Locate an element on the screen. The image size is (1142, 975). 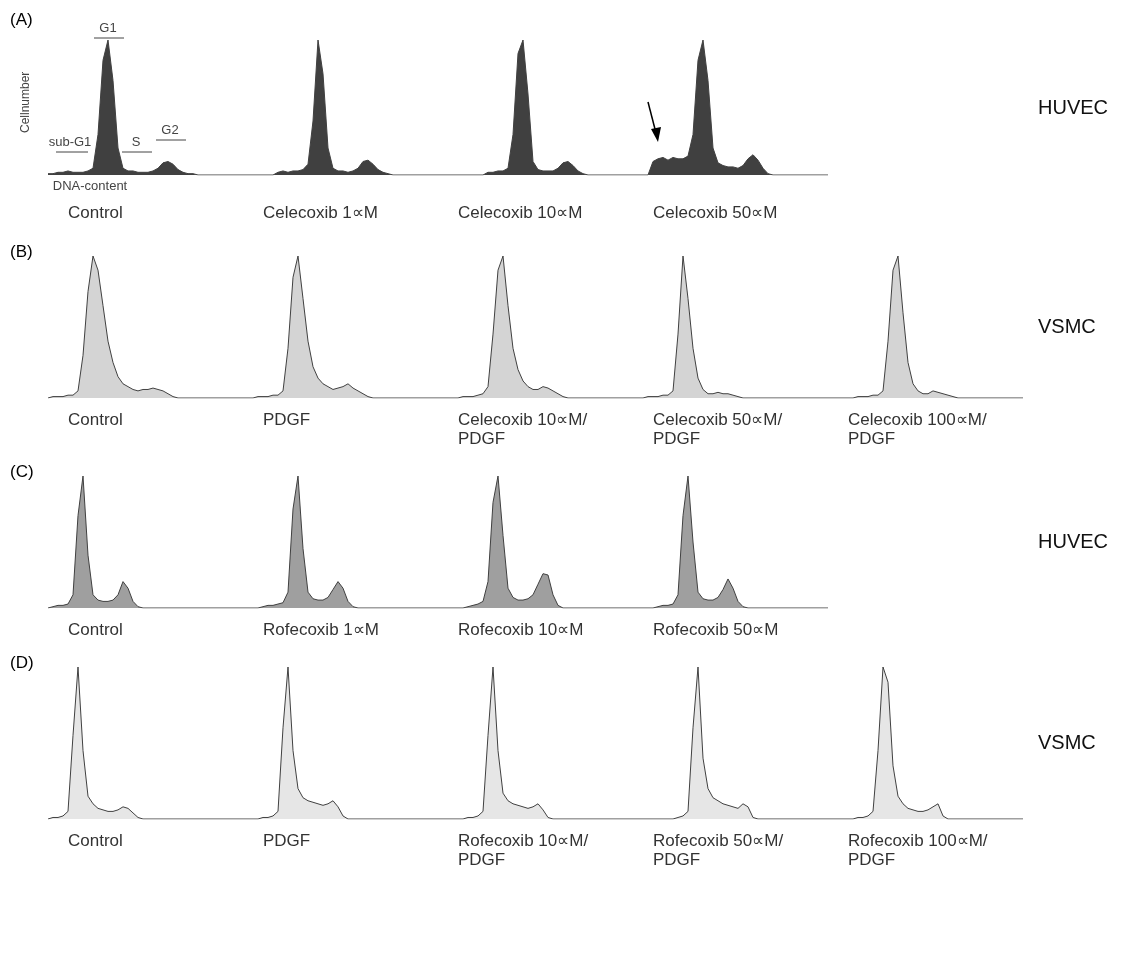
chart-title: (C) is located at coordinates (22, 472).